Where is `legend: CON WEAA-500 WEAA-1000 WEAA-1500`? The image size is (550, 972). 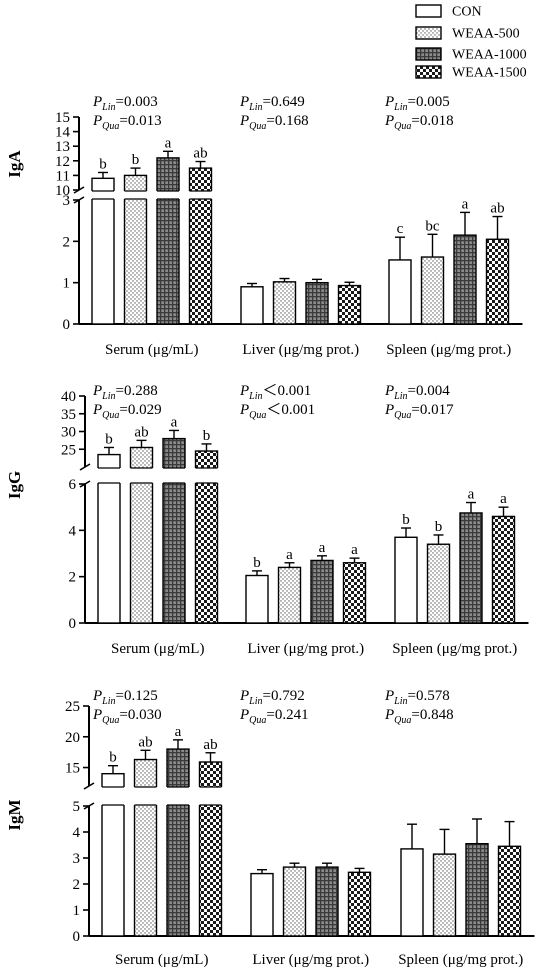 legend: CON WEAA-500 WEAA-1000 WEAA-1500 is located at coordinates (471, 42).